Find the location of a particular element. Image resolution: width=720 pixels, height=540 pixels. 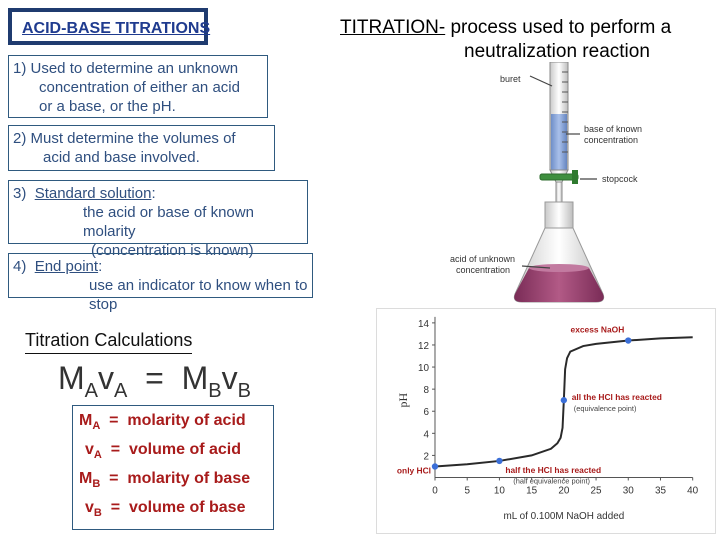

x-tick-label: 5 is located at coordinates (467, 490).